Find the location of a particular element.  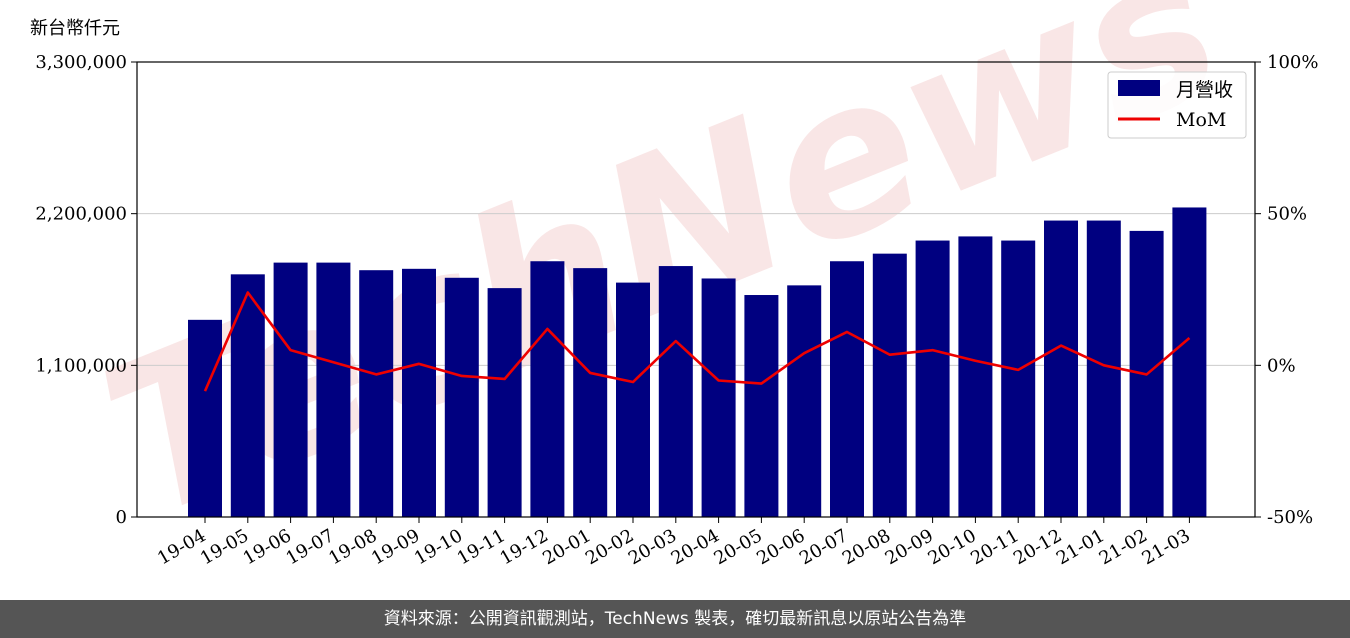

left-tick-label: 1,100,000 is located at coordinates (81, 365).